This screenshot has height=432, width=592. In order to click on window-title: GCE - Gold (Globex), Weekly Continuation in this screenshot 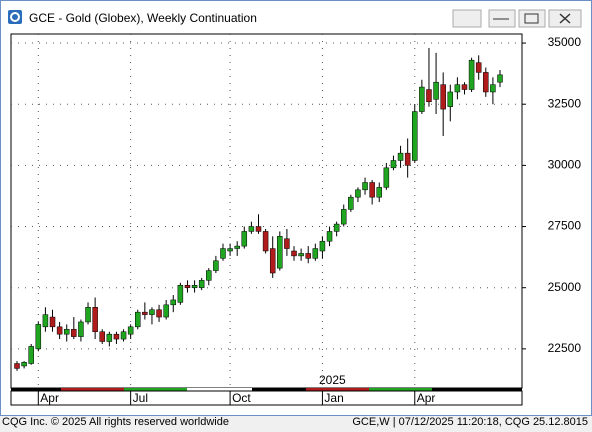, I will do `click(143, 18)`.